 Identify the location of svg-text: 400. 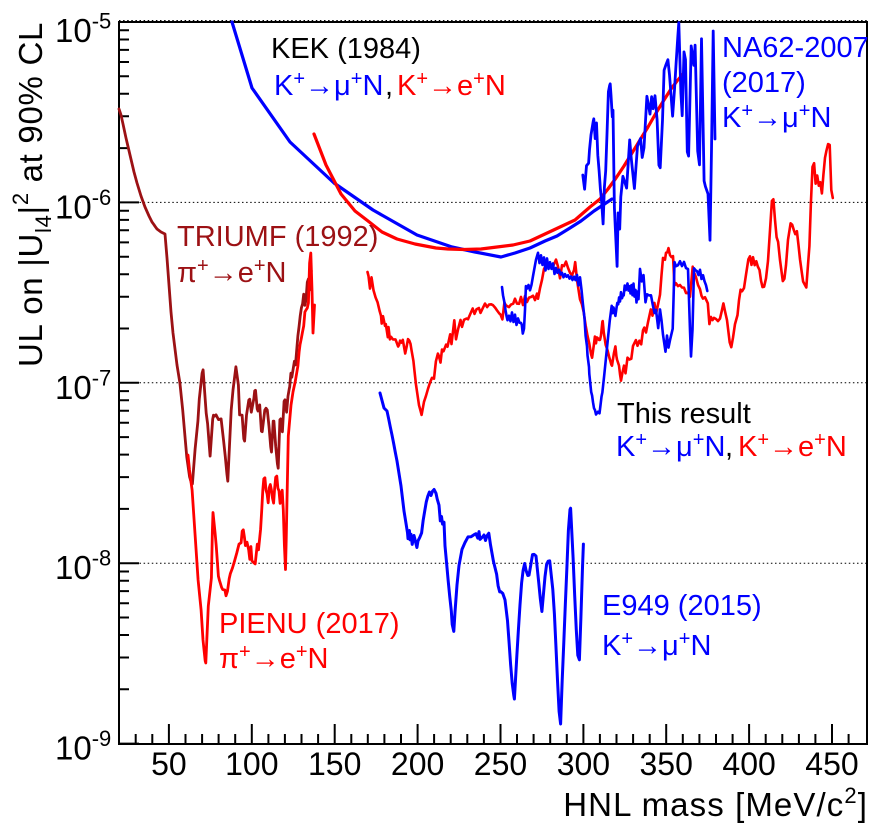
(748, 764).